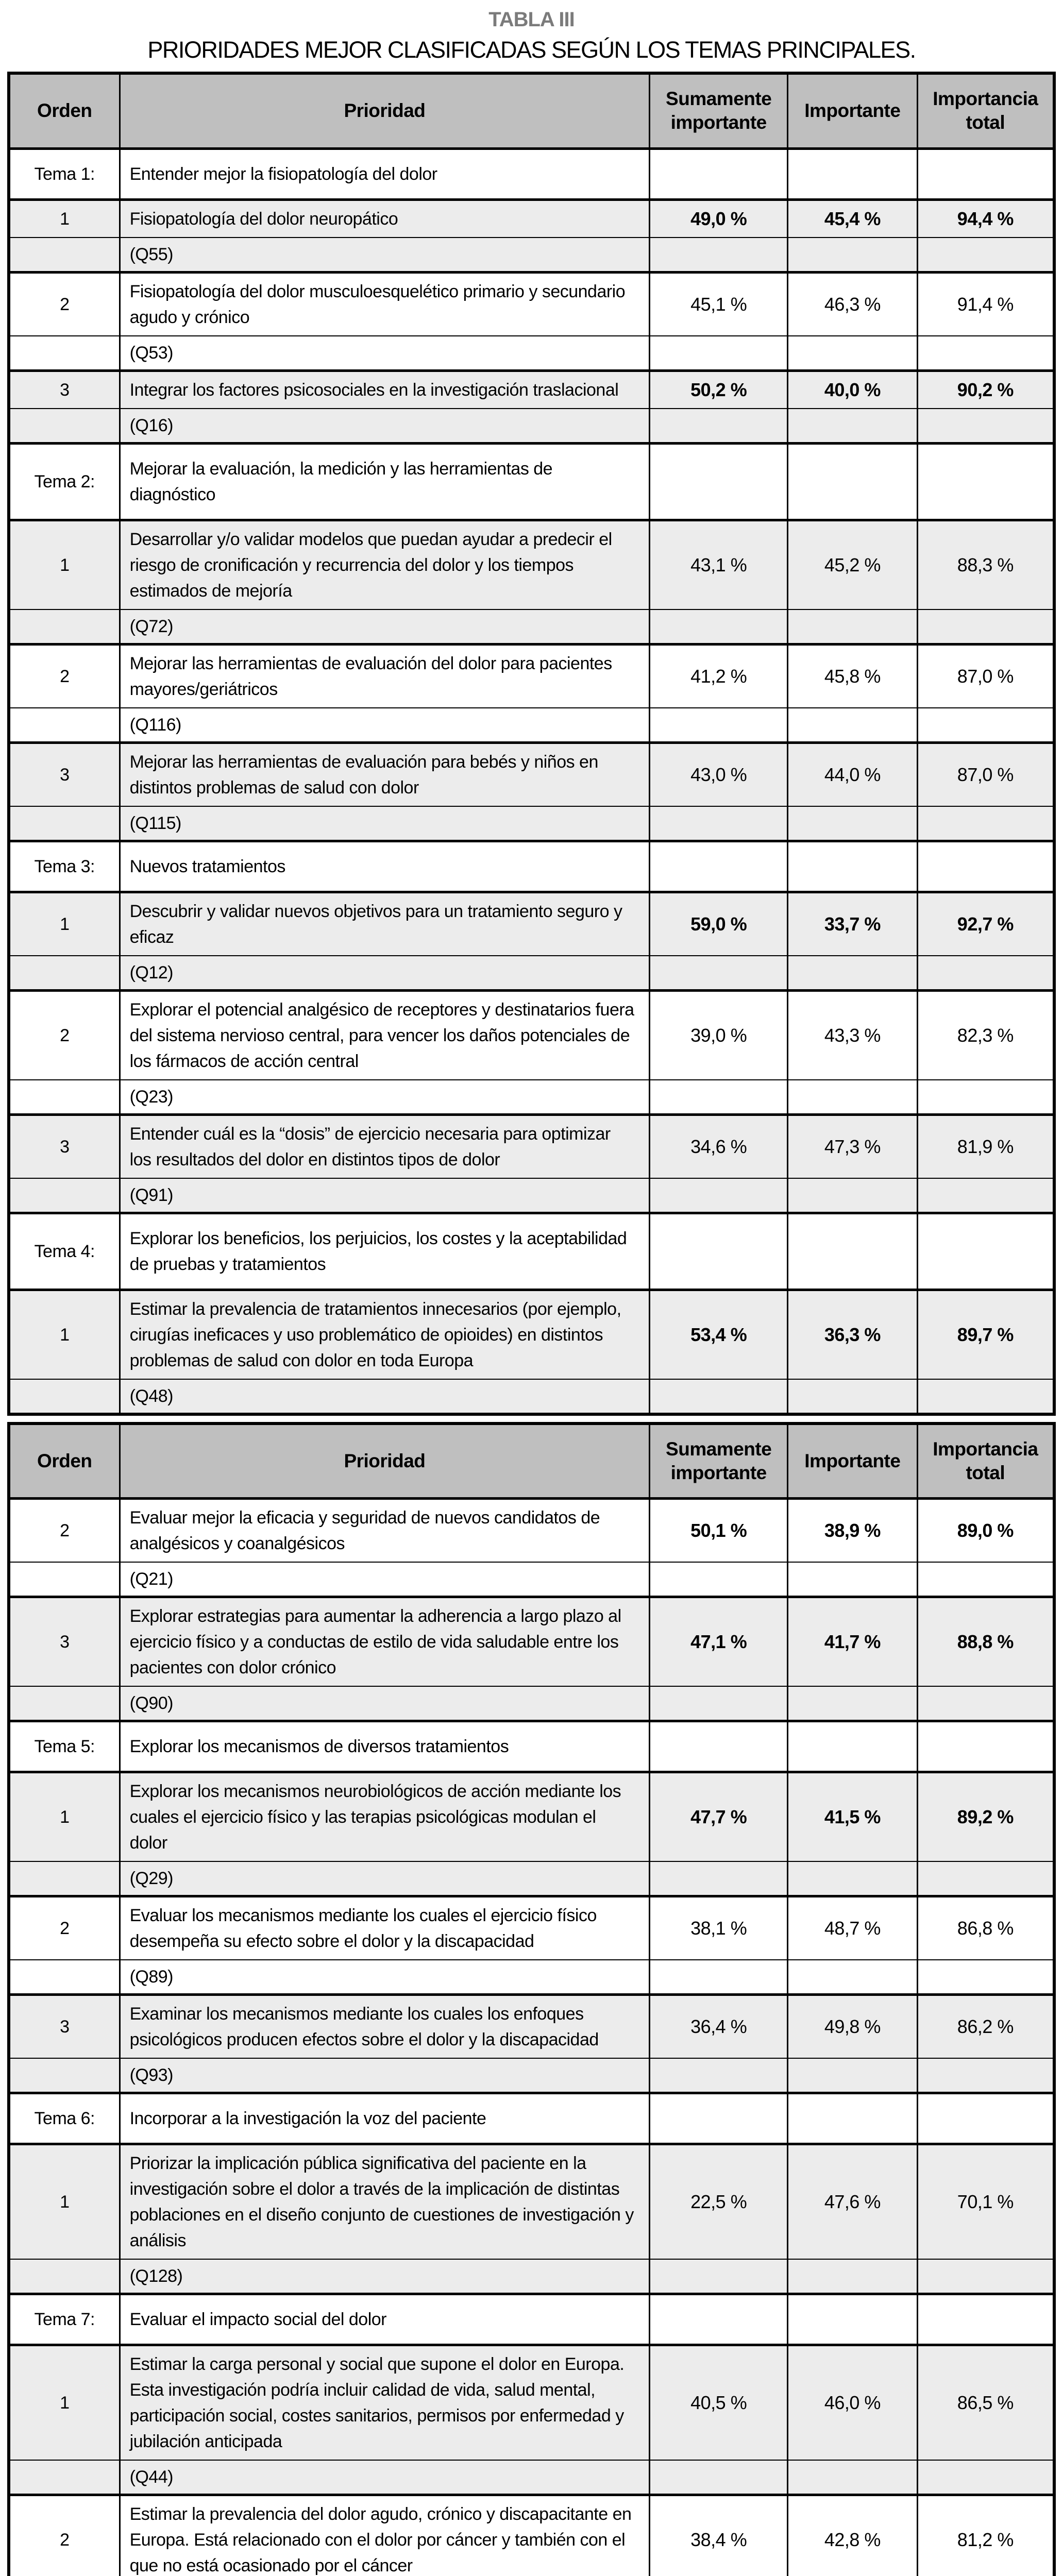  I want to click on prioridad-cell: (Q91), so click(384, 1195).